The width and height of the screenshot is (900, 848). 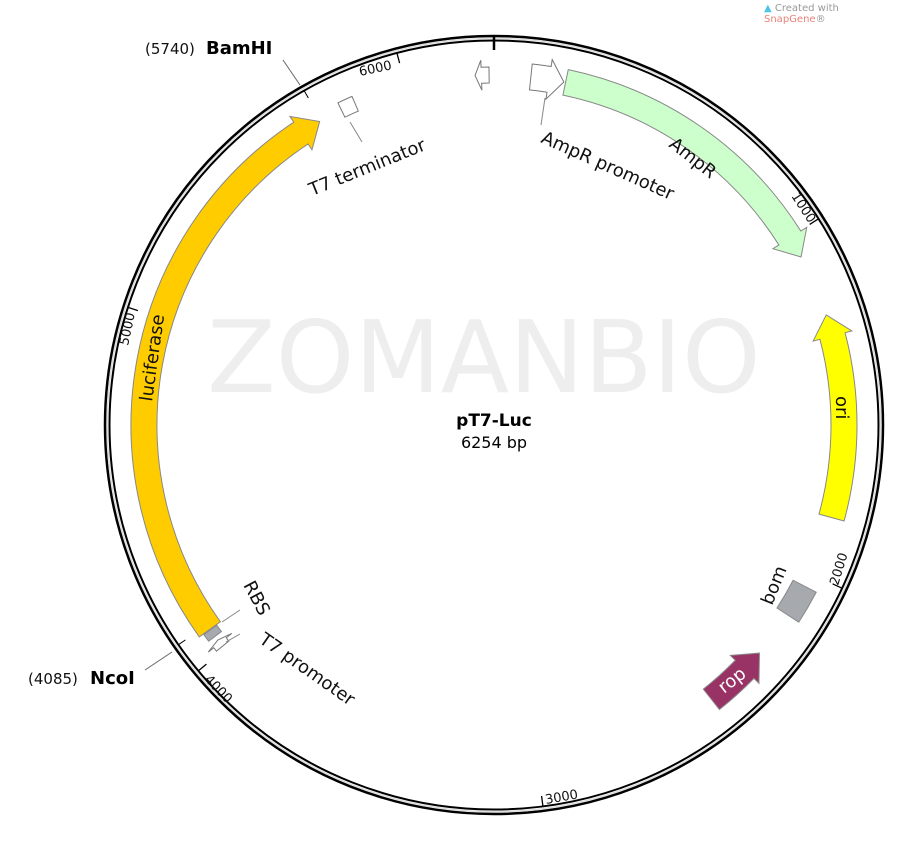 What do you see at coordinates (841, 407) in the screenshot?
I see `ori-label: ori` at bounding box center [841, 407].